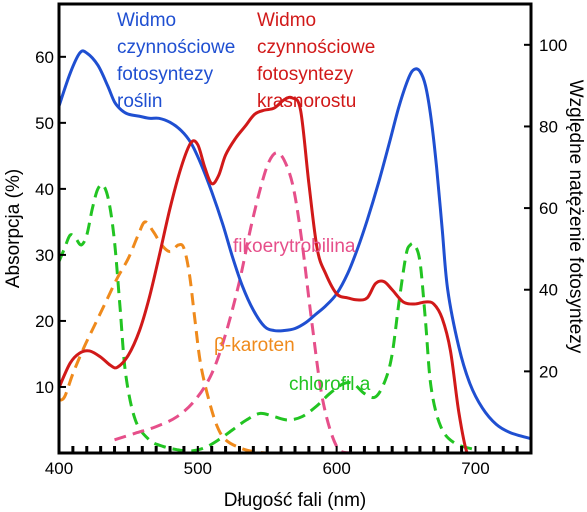 The width and height of the screenshot is (587, 512). Describe the element at coordinates (305, 74) in the screenshot. I see `series-label-widmo-czynnościowe-fotosyntezy-krasnorostu-line-2: fotosyntezy` at that location.